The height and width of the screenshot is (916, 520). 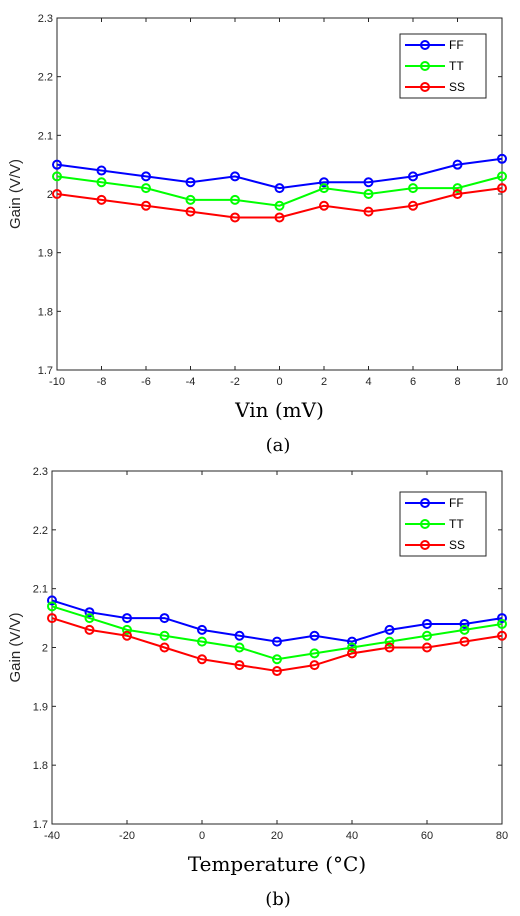 What do you see at coordinates (127, 836) in the screenshot?
I see `x-tick-label: -20` at bounding box center [127, 836].